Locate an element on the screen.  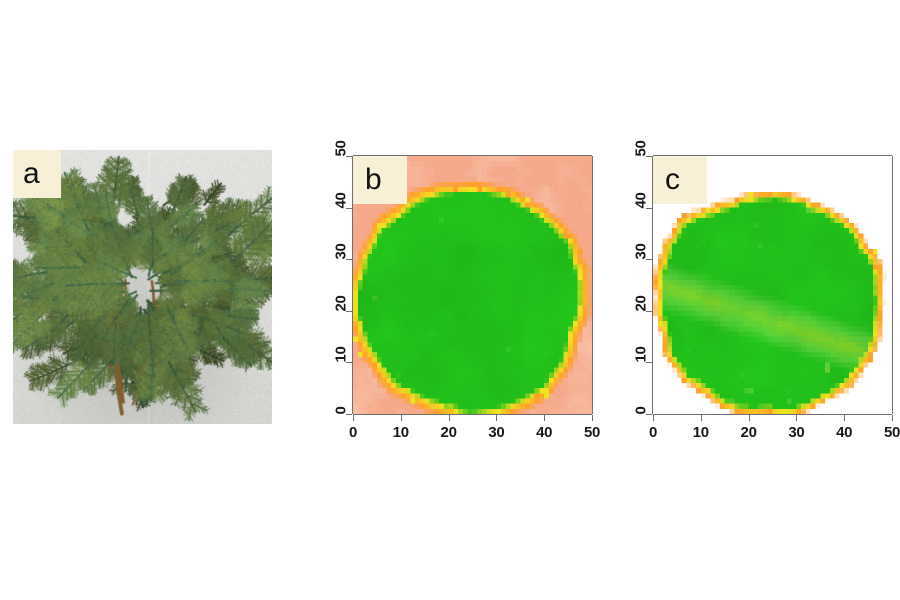
panel-b-label-badge: b is located at coordinates (380, 180).